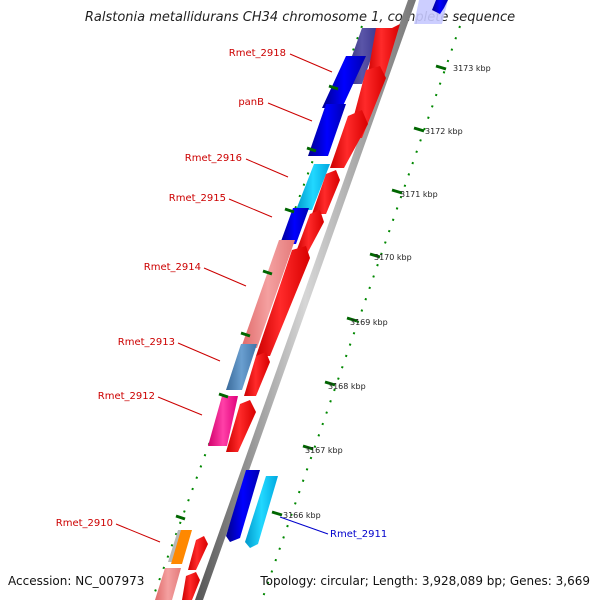 This screenshot has height=600, width=600. Describe the element at coordinates (261, 512) in the screenshot. I see `gene-arrow-rmet-2911b` at that location.